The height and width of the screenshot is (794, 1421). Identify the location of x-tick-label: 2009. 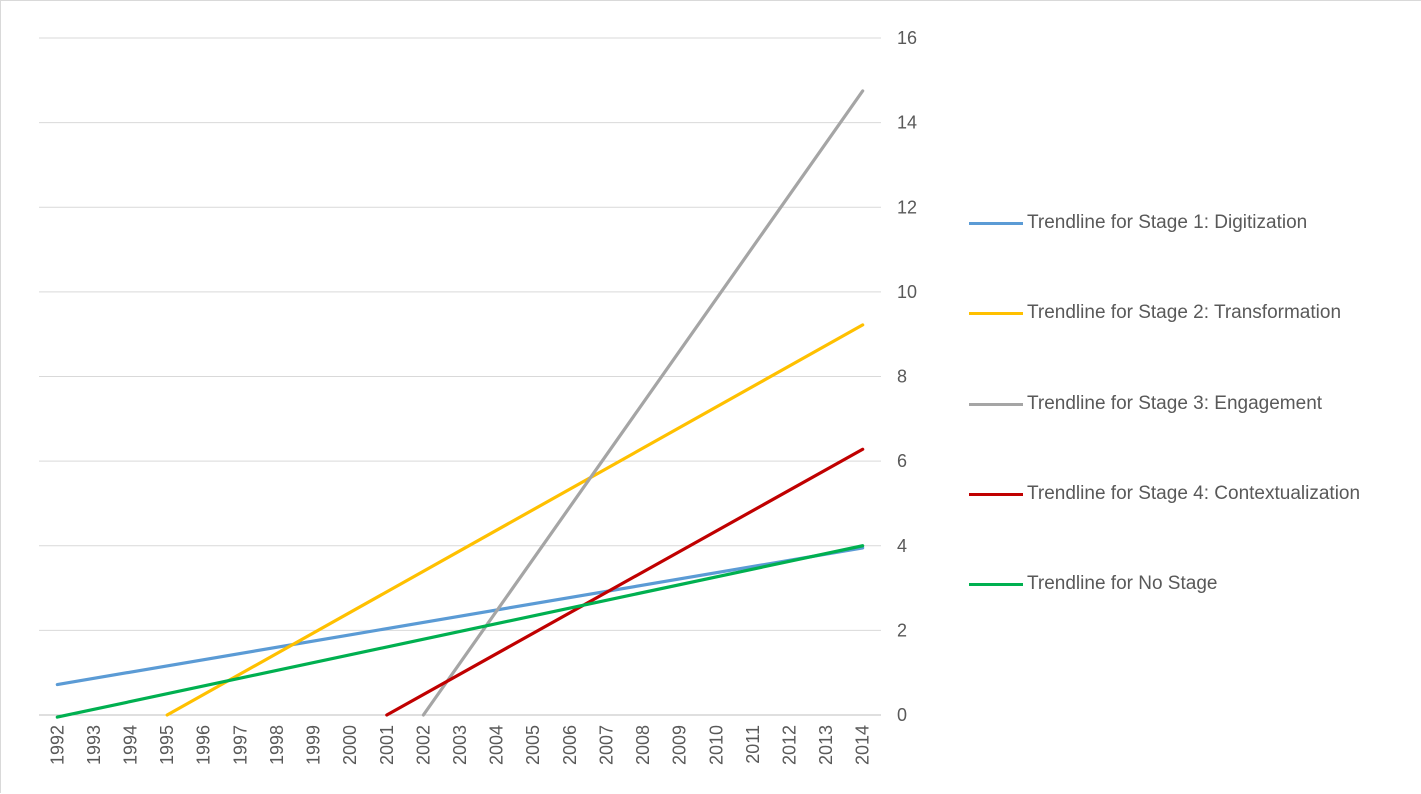
(680, 745).